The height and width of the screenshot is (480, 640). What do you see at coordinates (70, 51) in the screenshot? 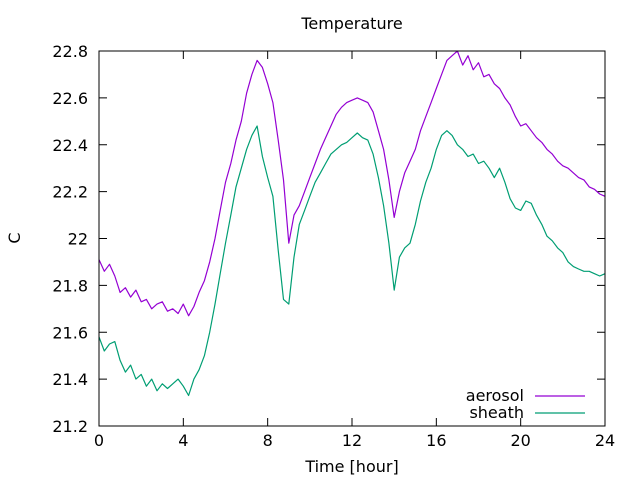
I see `y-tick-label: 22.8` at bounding box center [70, 51].